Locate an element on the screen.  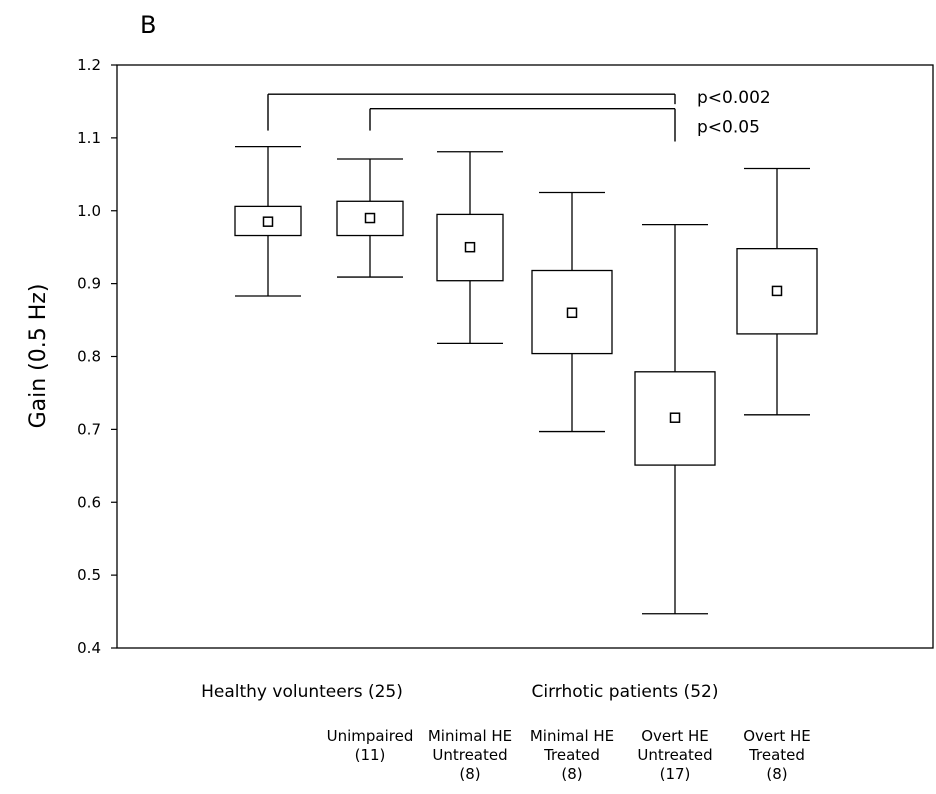
y-tick-label: 0.9 is located at coordinates (89, 284).